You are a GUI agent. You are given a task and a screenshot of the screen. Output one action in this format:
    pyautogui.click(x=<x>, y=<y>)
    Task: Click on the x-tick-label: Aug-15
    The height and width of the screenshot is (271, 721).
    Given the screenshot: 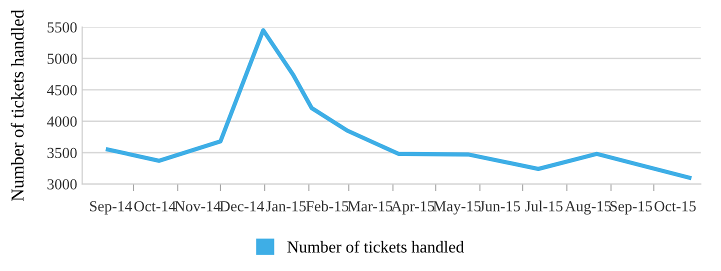 What is the action you would take?
    pyautogui.click(x=588, y=208)
    